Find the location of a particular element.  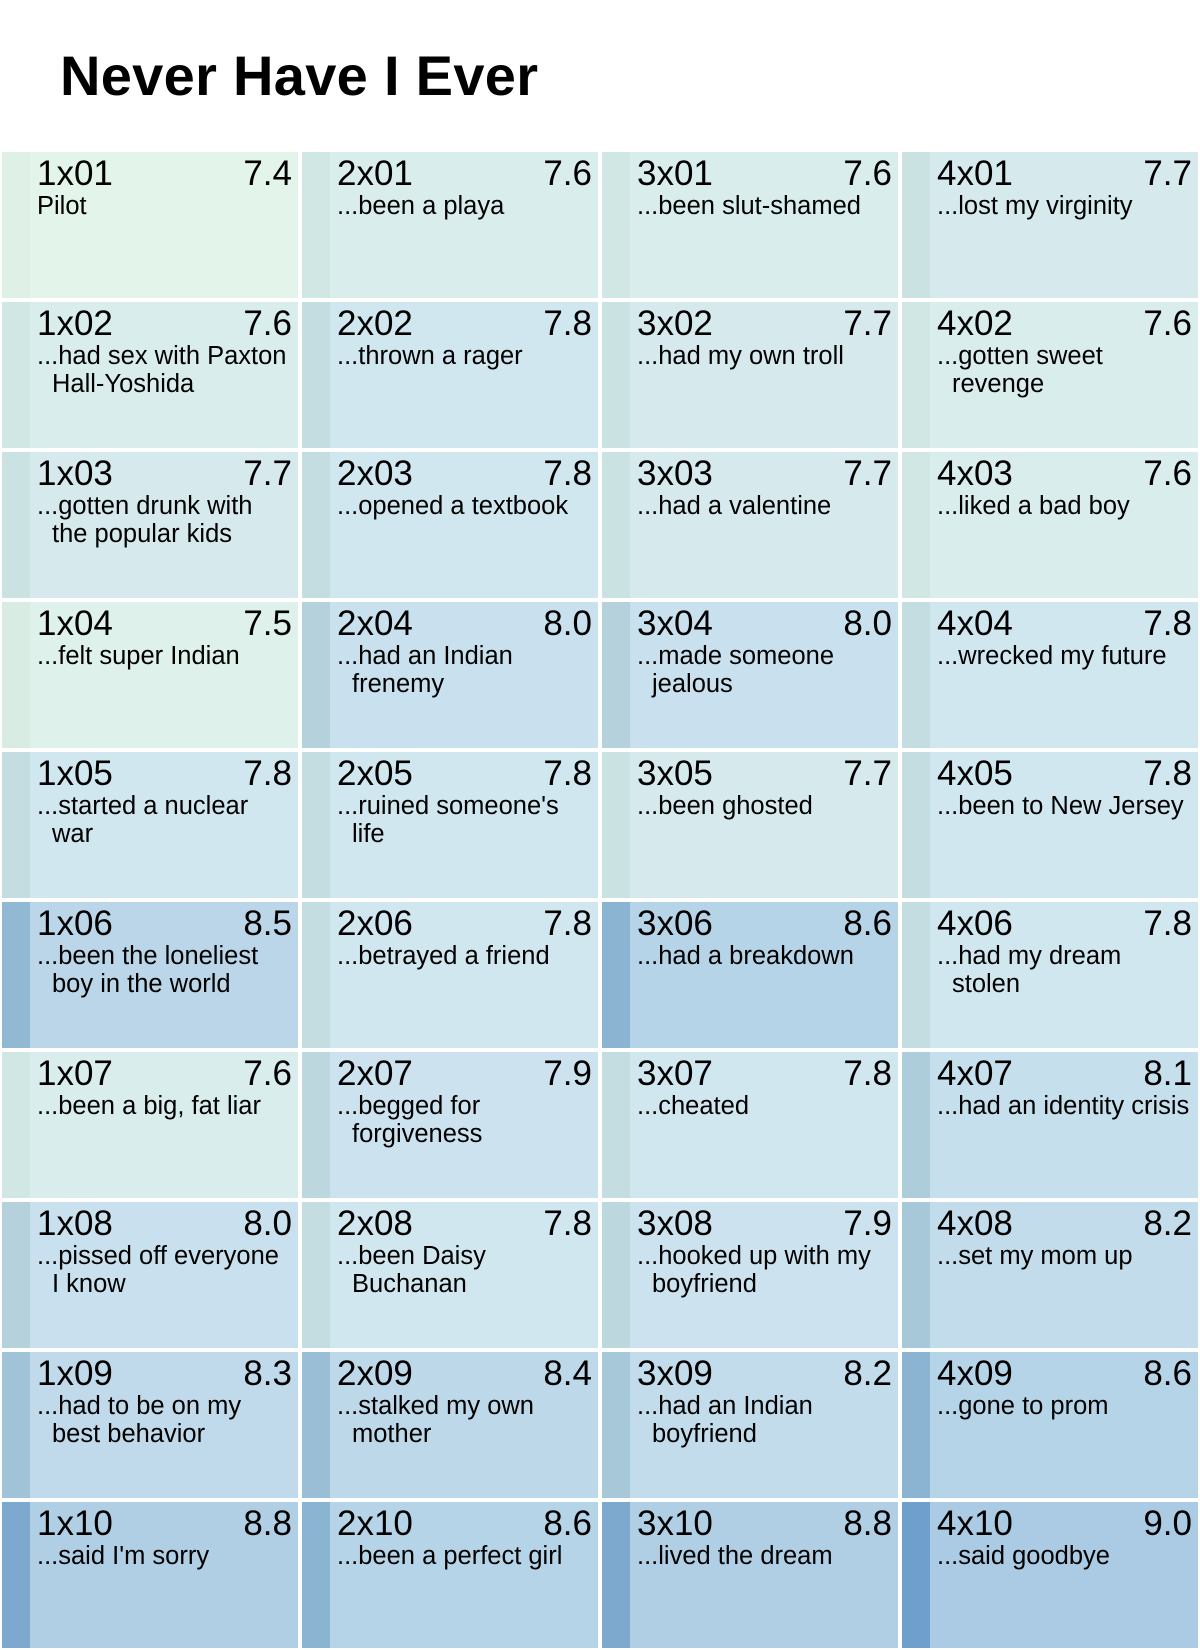

episode-code: 3x04 is located at coordinates (675, 623).